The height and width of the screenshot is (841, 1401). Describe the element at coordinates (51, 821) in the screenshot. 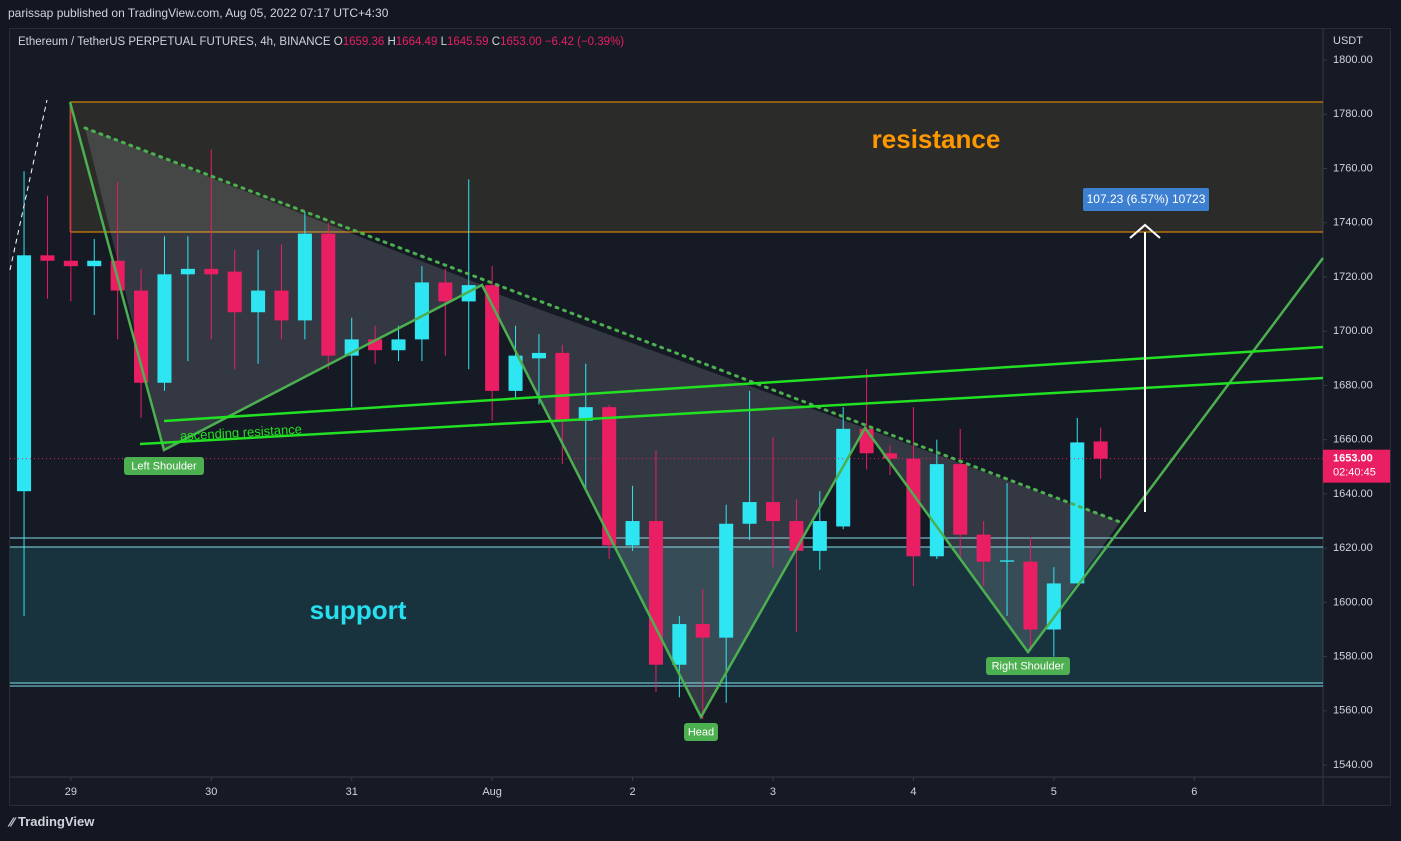

I see `footer-logo: ⁄⁄ TradingView` at that location.